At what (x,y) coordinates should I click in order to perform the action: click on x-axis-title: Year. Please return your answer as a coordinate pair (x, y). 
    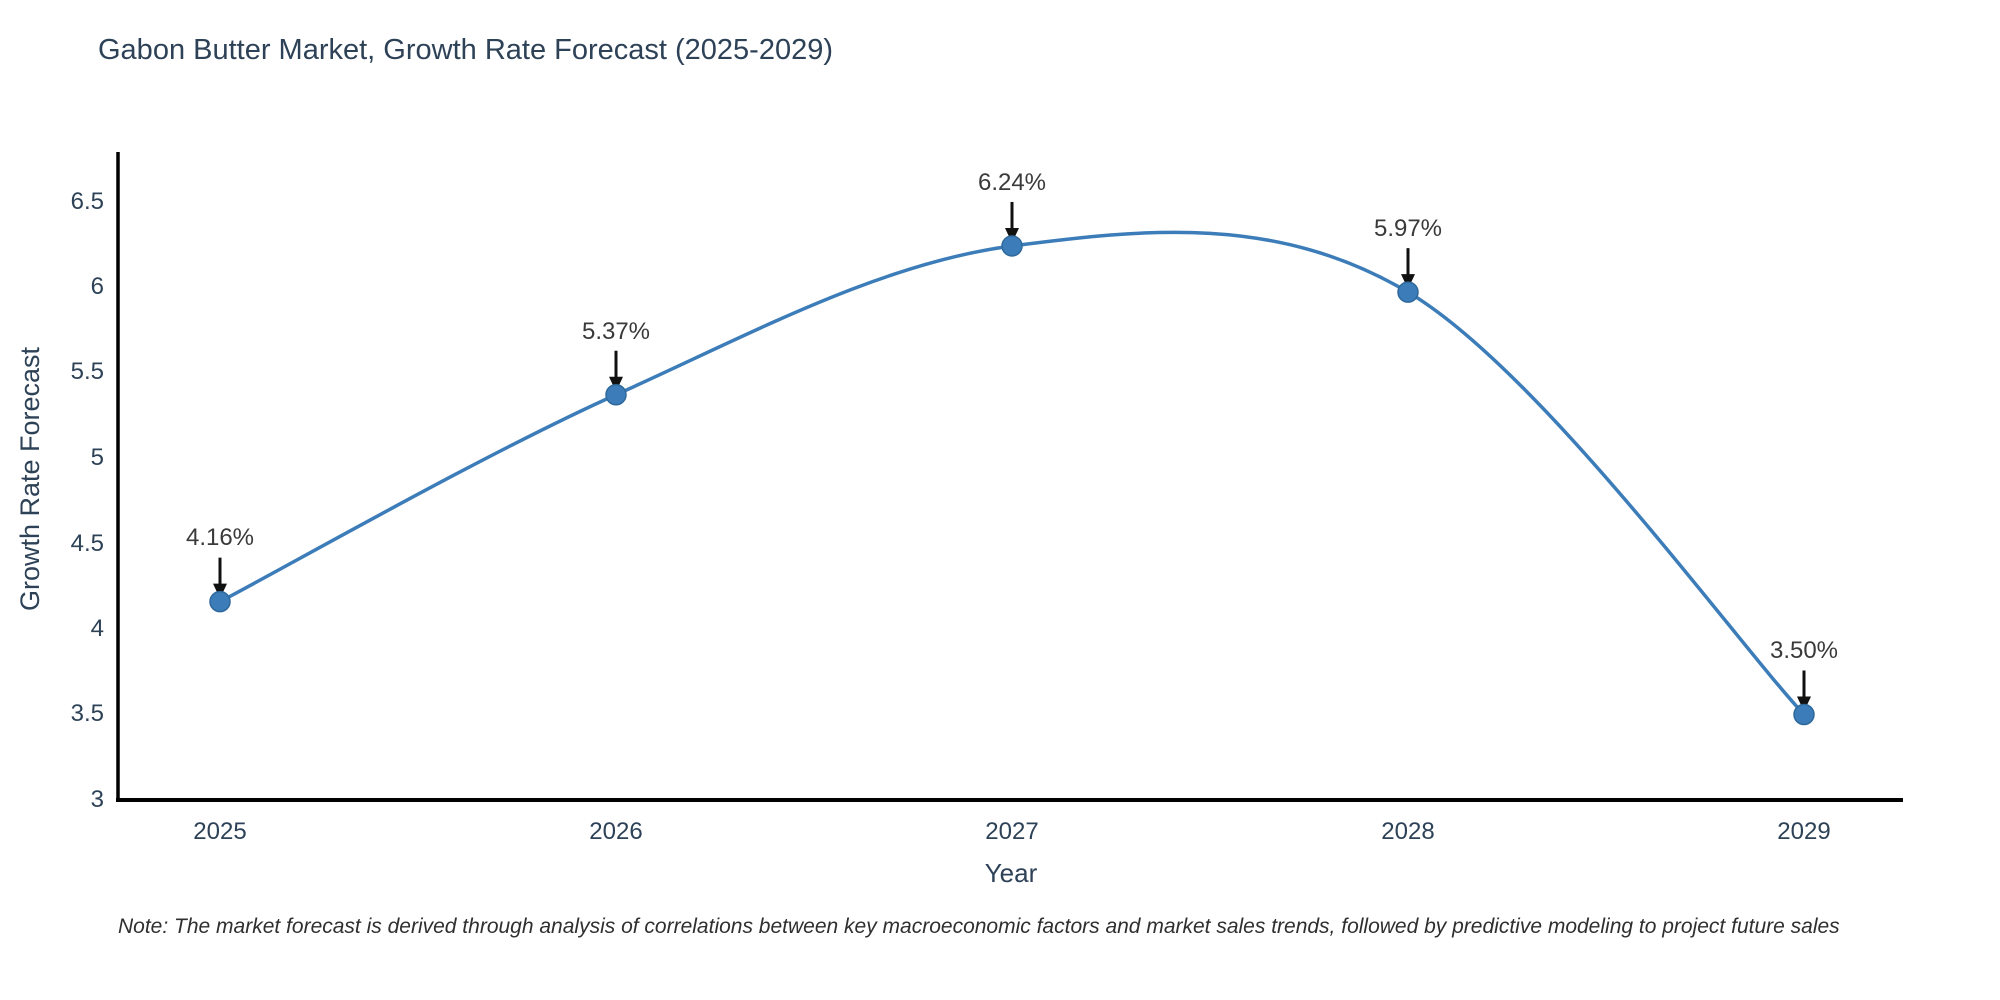
    Looking at the image, I should click on (1011, 873).